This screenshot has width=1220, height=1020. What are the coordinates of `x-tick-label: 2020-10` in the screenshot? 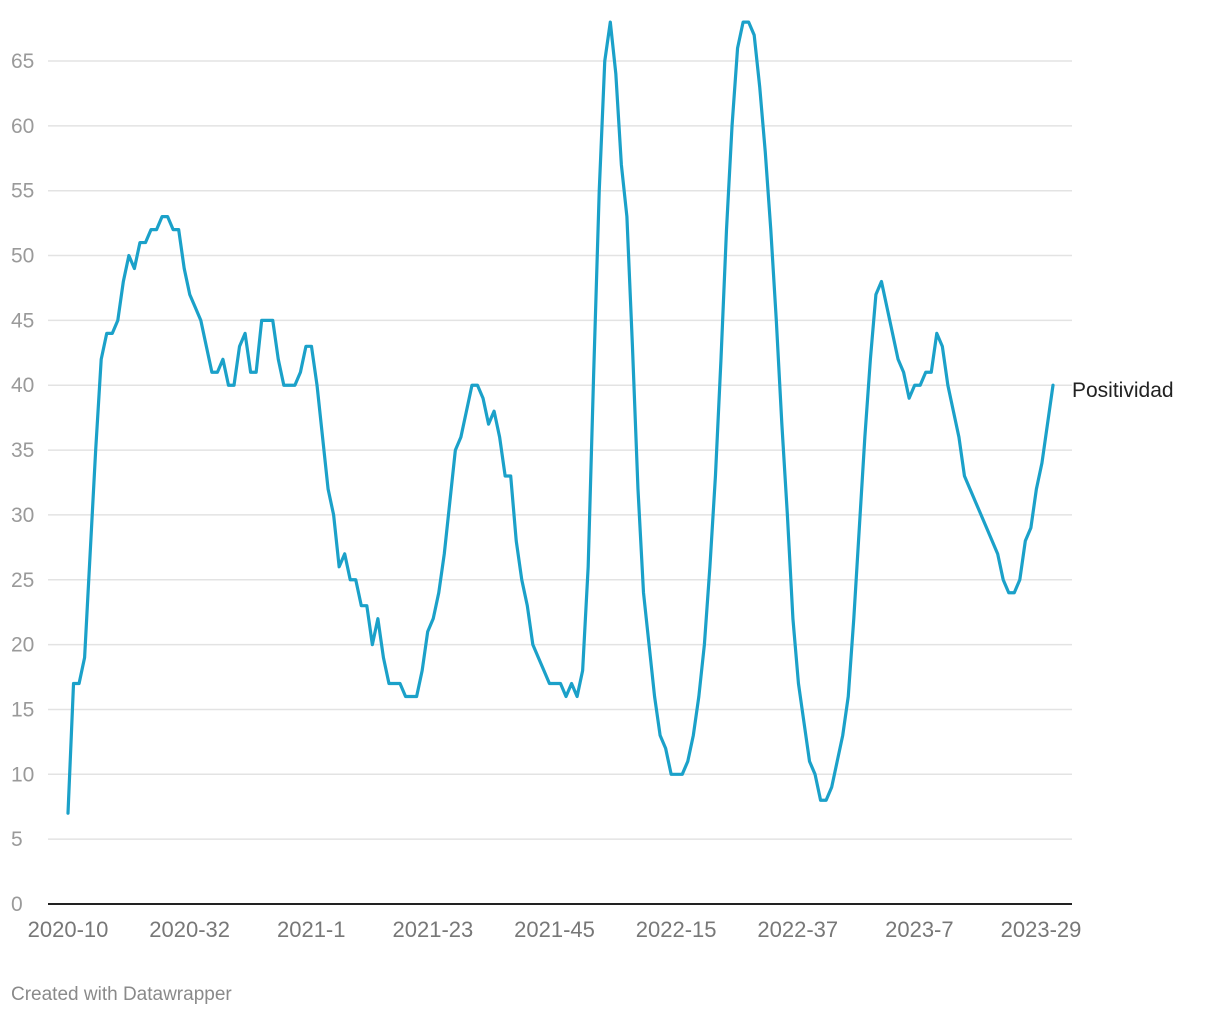 It's located at (68, 929).